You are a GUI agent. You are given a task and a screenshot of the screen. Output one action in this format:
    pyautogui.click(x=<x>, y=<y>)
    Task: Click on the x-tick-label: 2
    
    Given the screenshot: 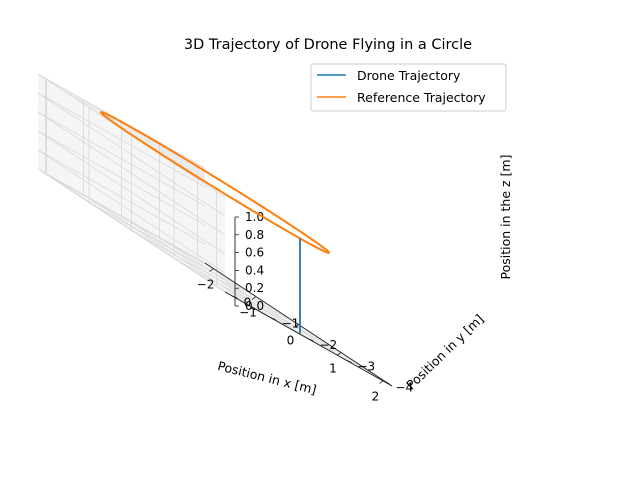 What is the action you would take?
    pyautogui.click(x=376, y=396)
    